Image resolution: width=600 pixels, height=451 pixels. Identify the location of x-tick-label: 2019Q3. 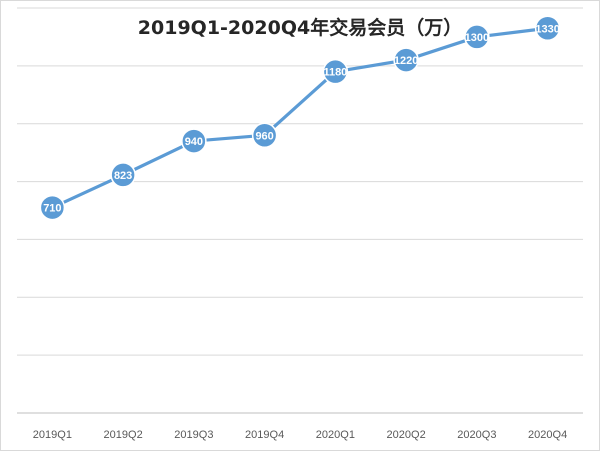
(193, 435).